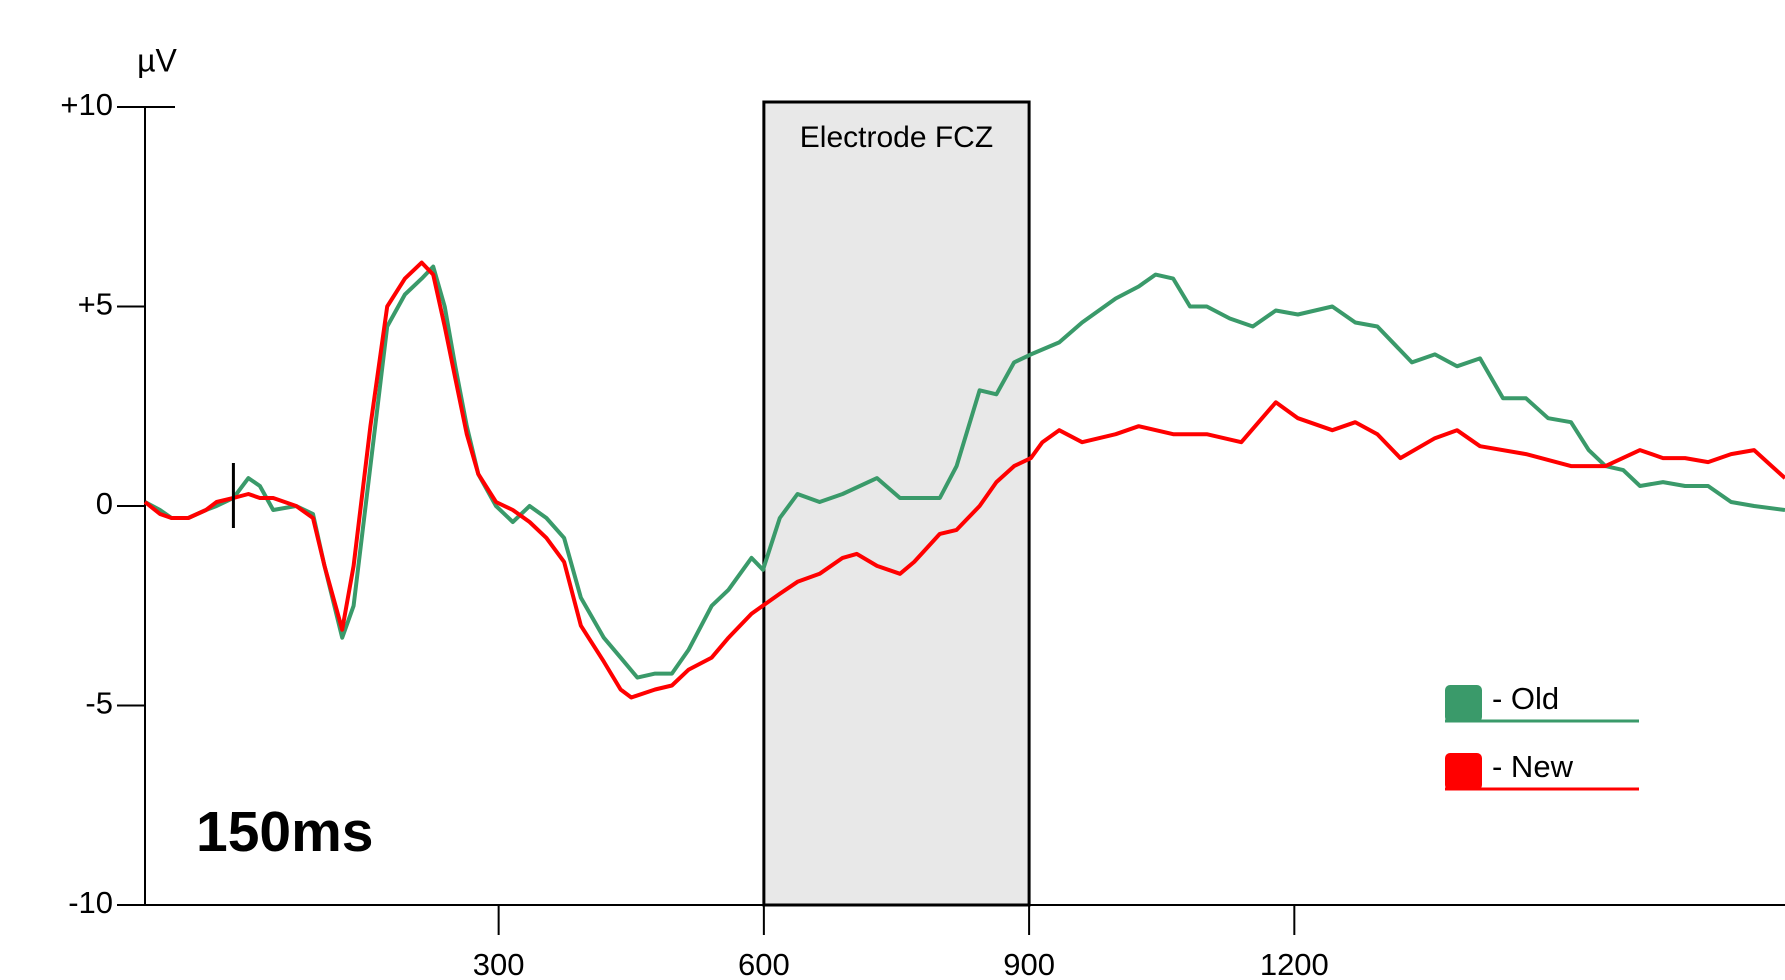 The image size is (1785, 980). Describe the element at coordinates (86, 104) in the screenshot. I see `y-tick-label: +10` at that location.